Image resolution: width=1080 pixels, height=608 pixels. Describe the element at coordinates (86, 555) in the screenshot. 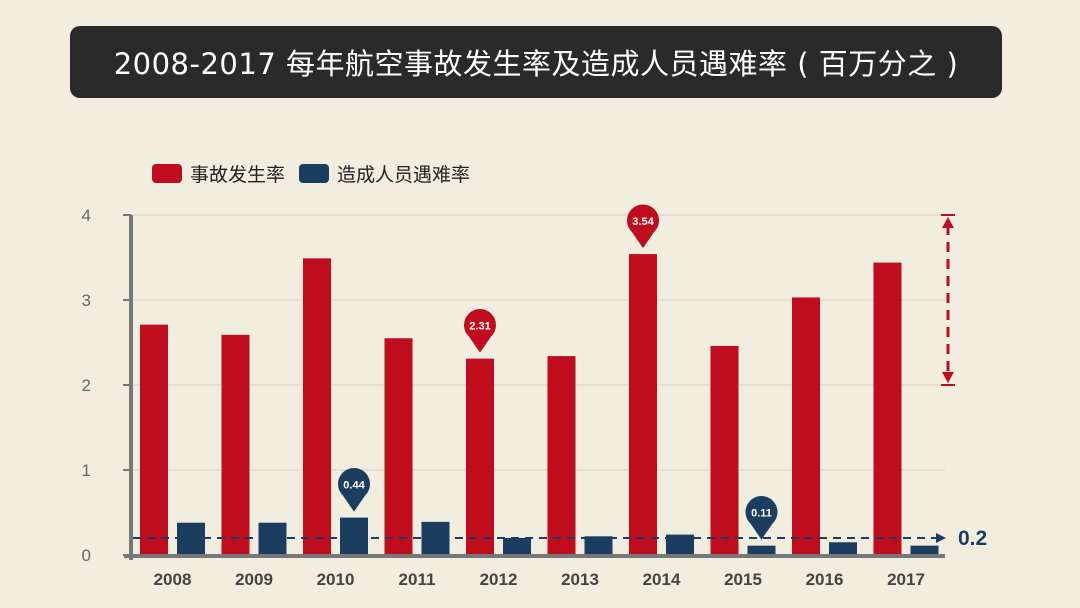

I see `y-tick-label: 0` at that location.